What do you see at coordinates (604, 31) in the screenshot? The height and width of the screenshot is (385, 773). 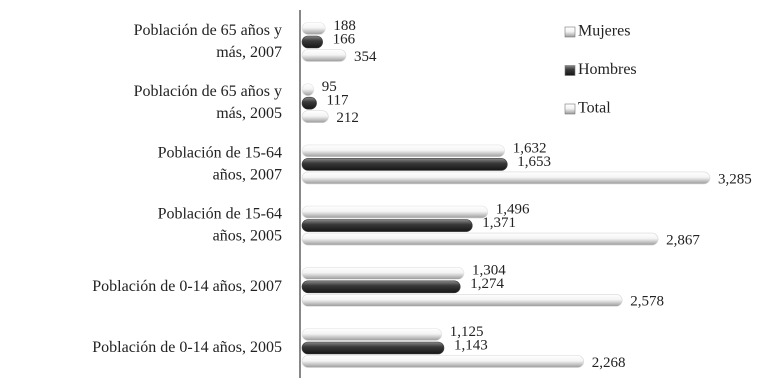 I see `legend-label: Mujeres` at bounding box center [604, 31].